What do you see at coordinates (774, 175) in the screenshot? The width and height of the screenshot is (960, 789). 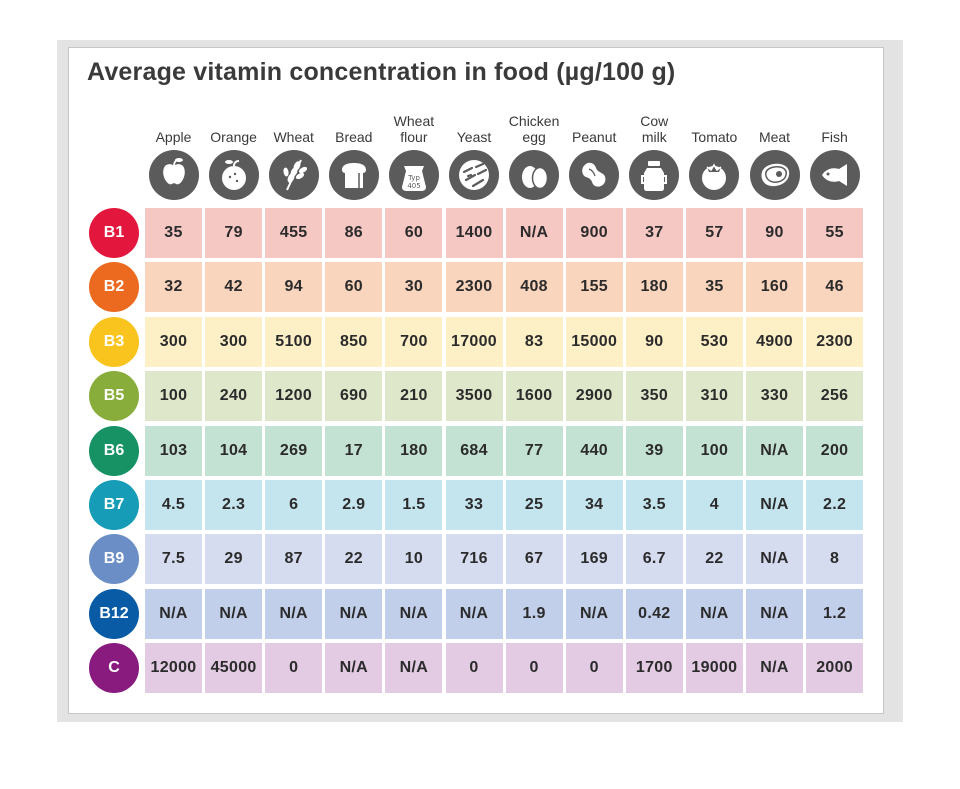 I see `meat-icon` at bounding box center [774, 175].